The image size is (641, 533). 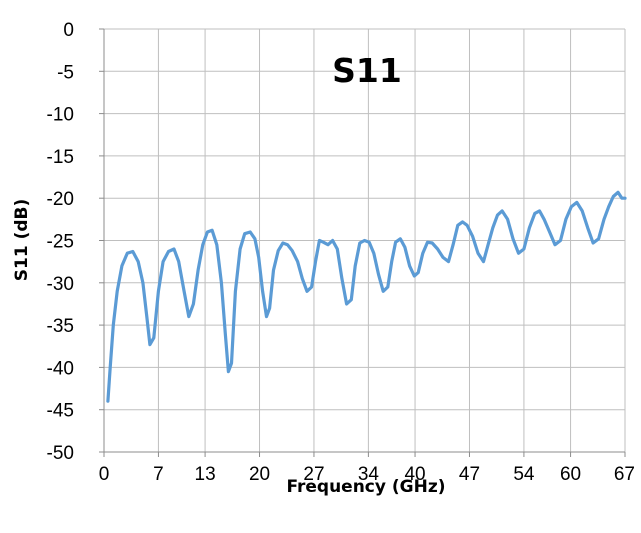 I want to click on x-tick-label-0: 0, so click(x=104, y=474).